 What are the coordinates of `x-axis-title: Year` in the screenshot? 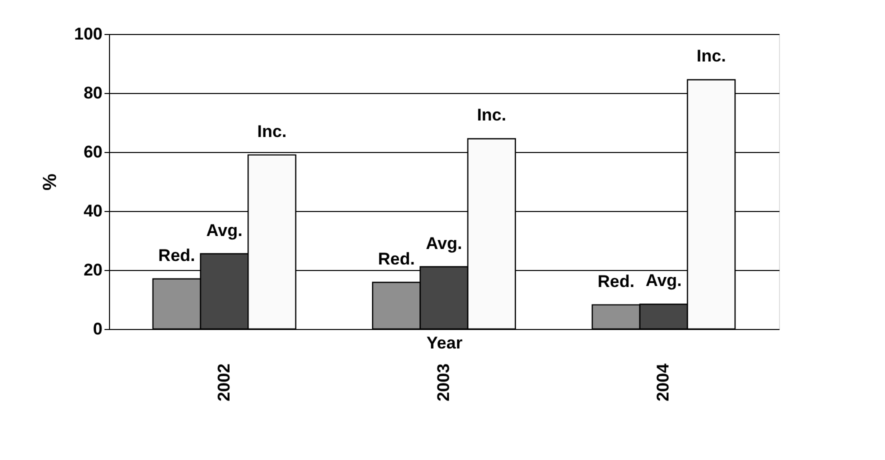 It's located at (444, 343).